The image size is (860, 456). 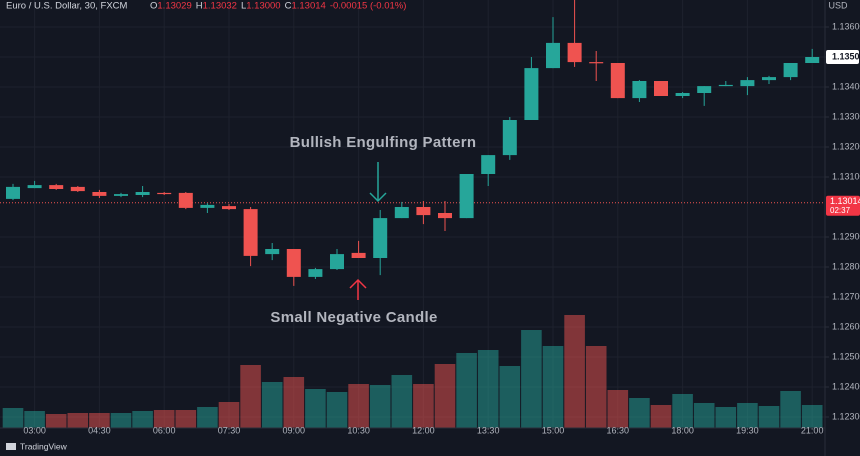 What do you see at coordinates (682, 430) in the screenshot?
I see `x-tick-label: 18:00` at bounding box center [682, 430].